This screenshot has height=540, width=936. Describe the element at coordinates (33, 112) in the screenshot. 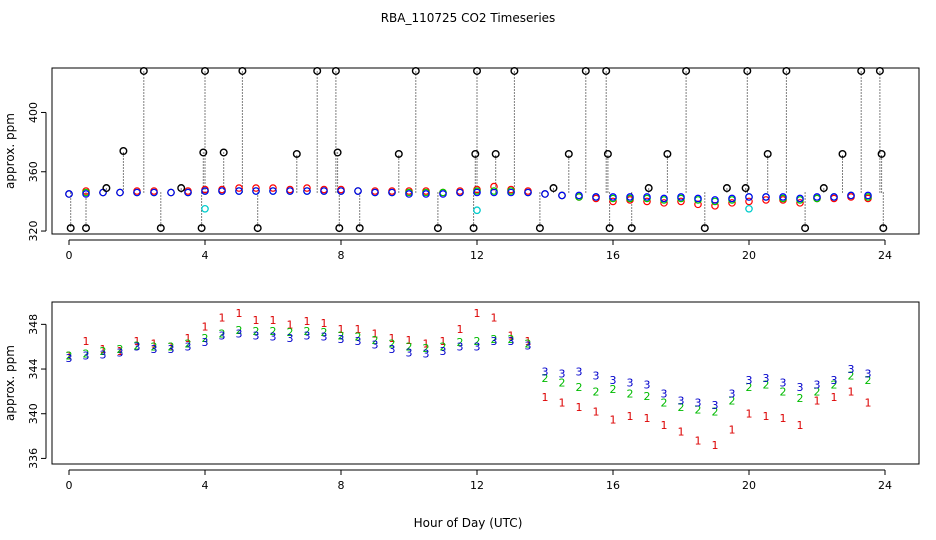

I see `top-y-tick-label: 400` at that location.